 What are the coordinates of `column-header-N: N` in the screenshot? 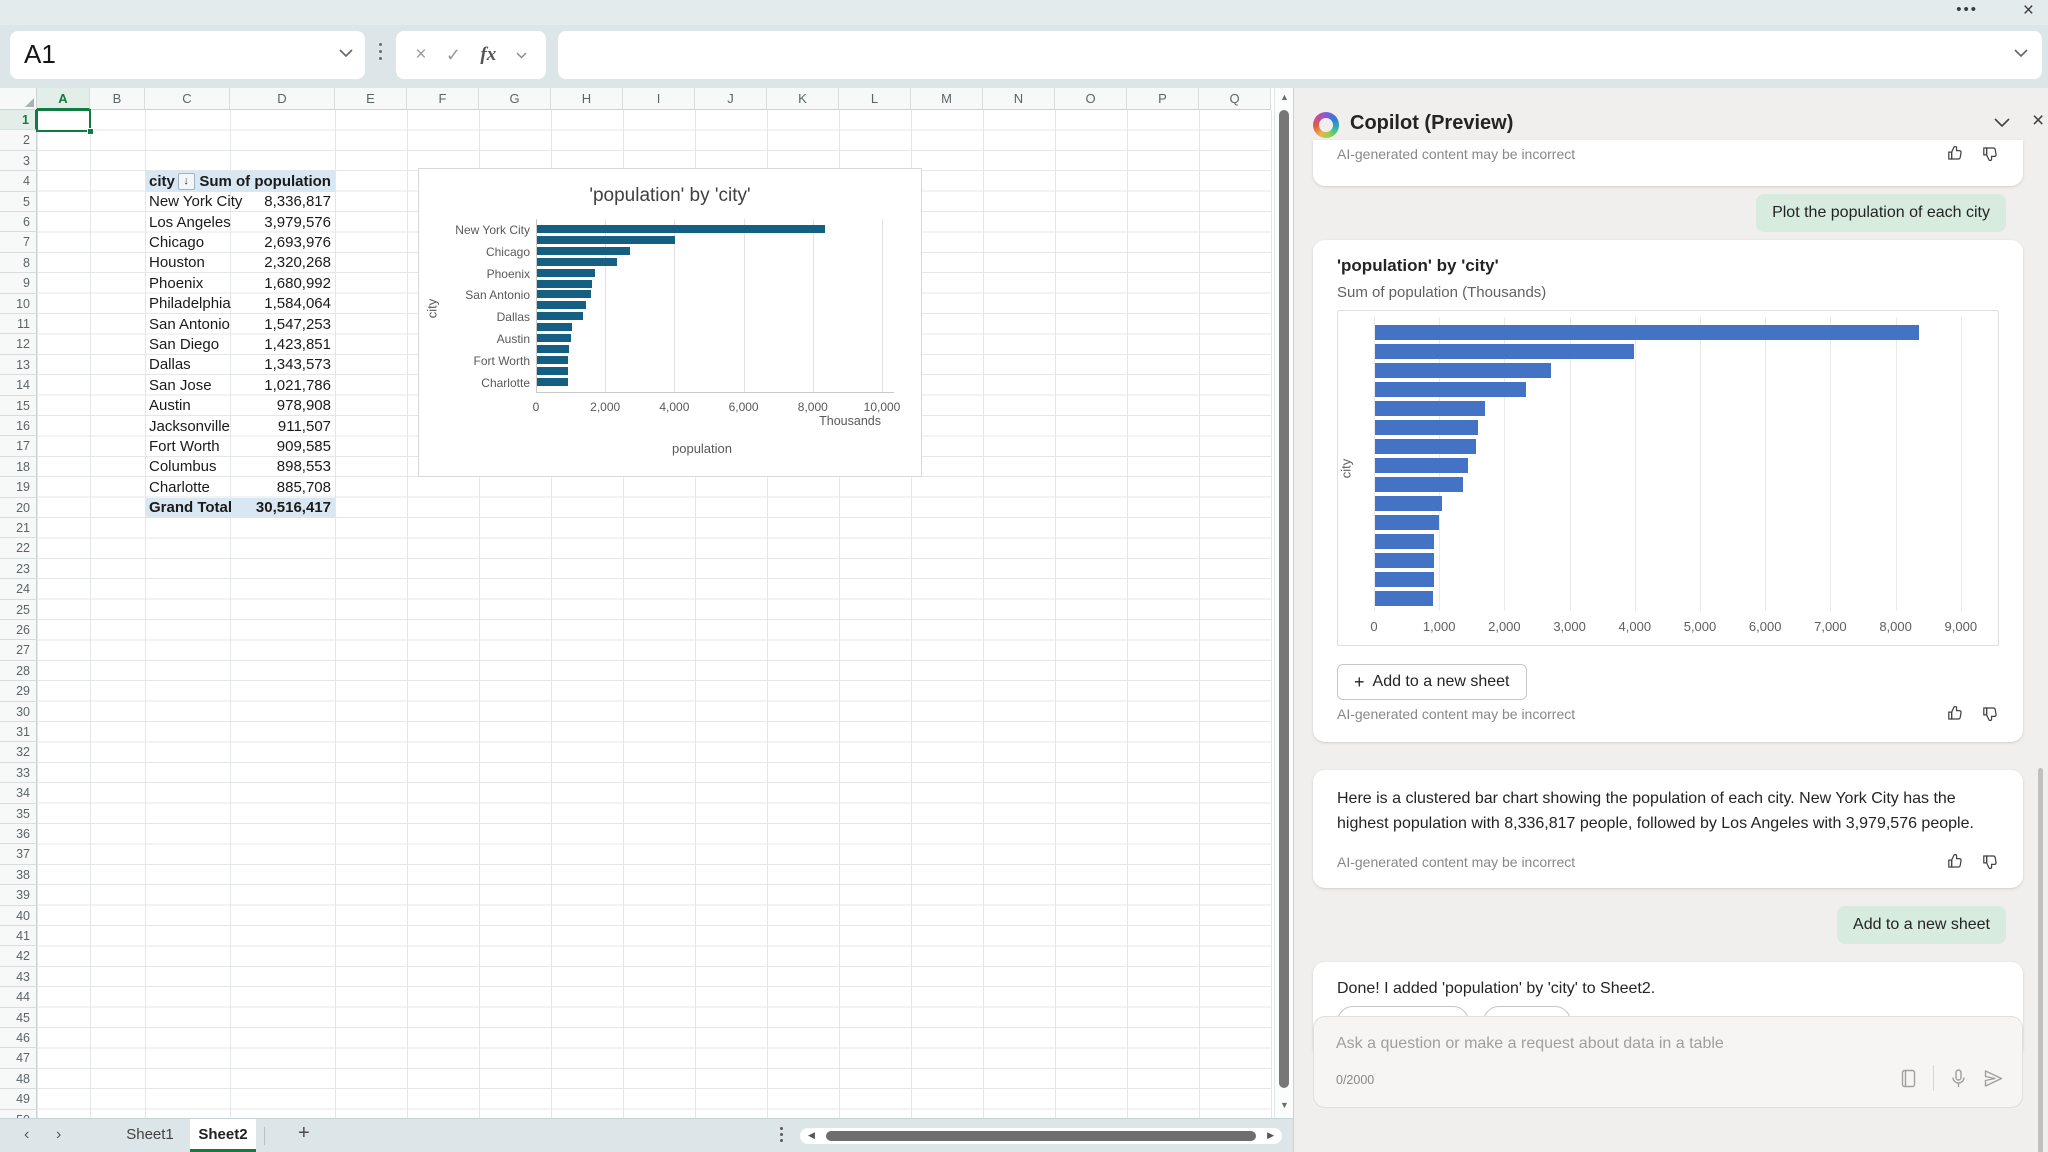 It's located at (1019, 99).